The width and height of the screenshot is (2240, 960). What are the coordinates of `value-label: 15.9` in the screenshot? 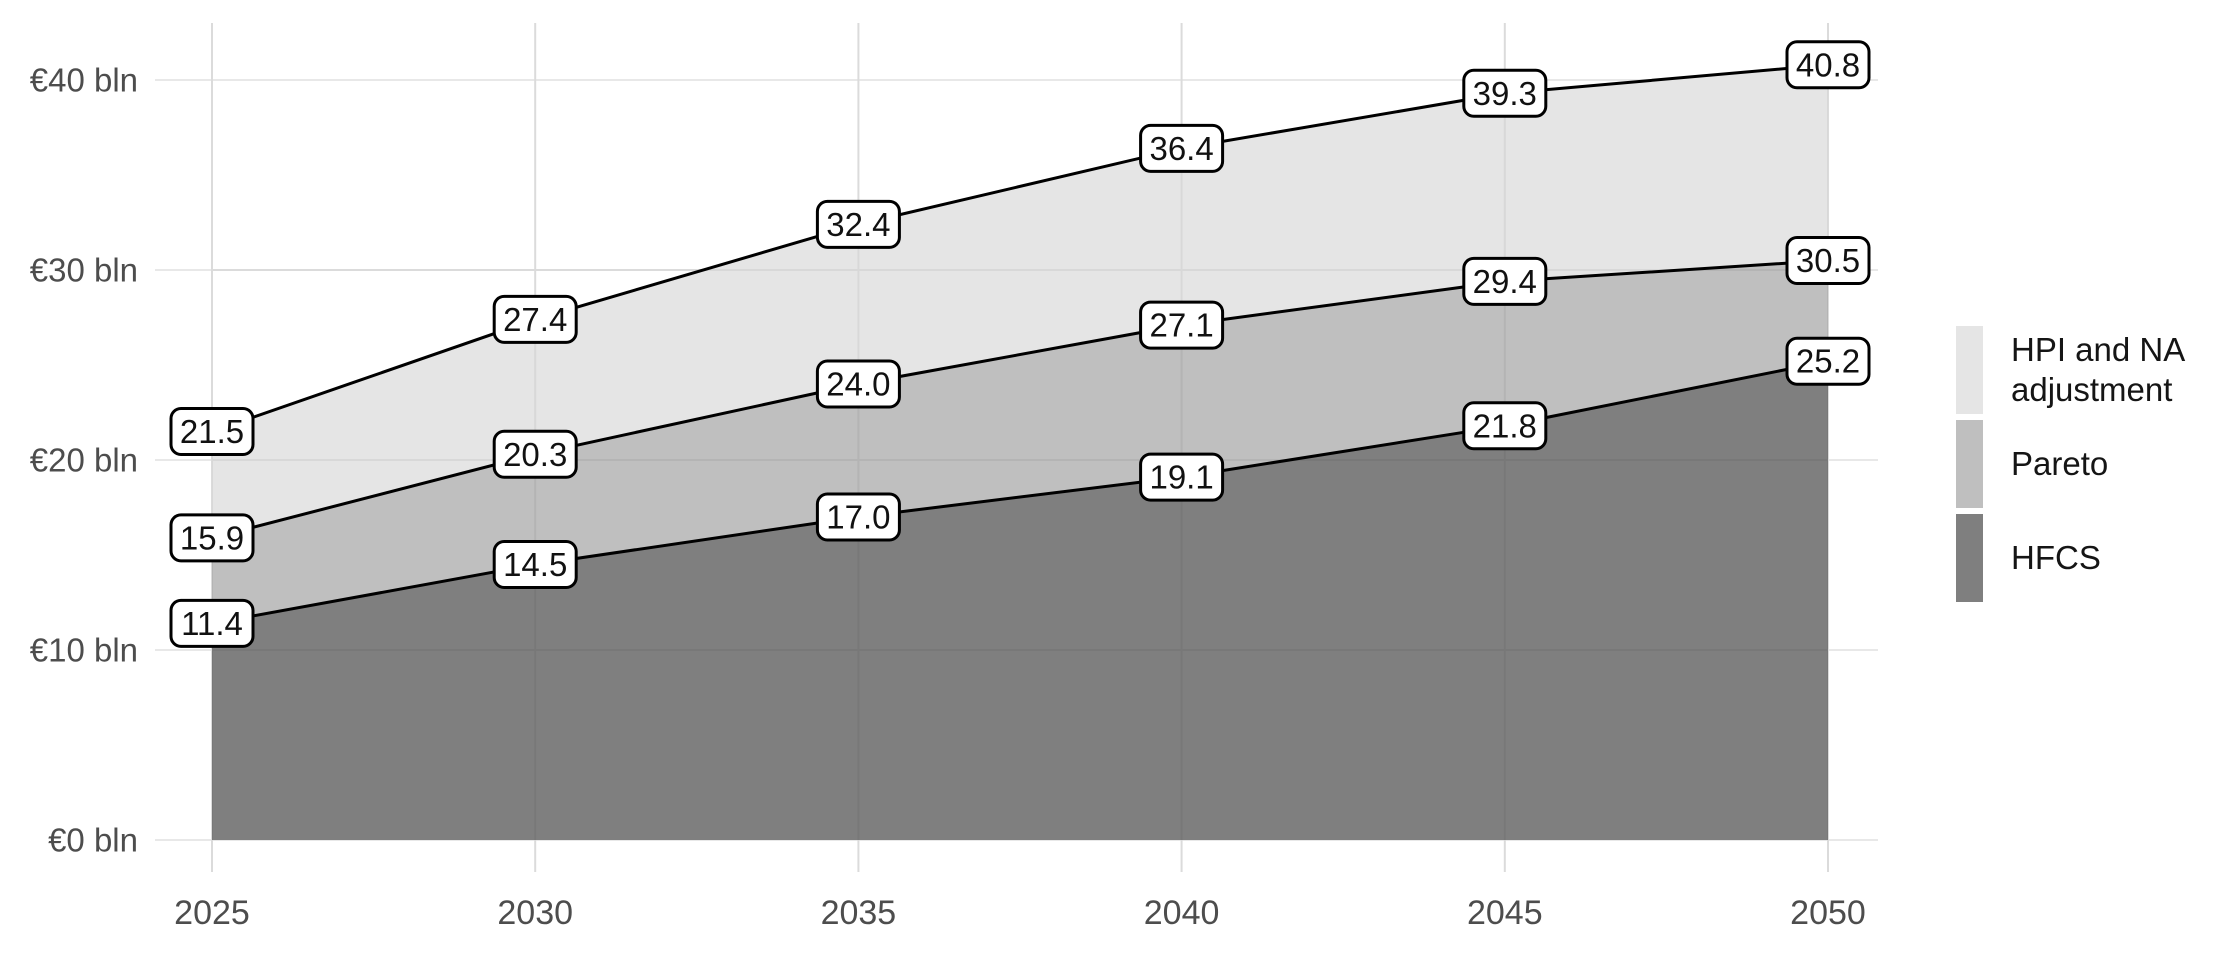 It's located at (212, 537).